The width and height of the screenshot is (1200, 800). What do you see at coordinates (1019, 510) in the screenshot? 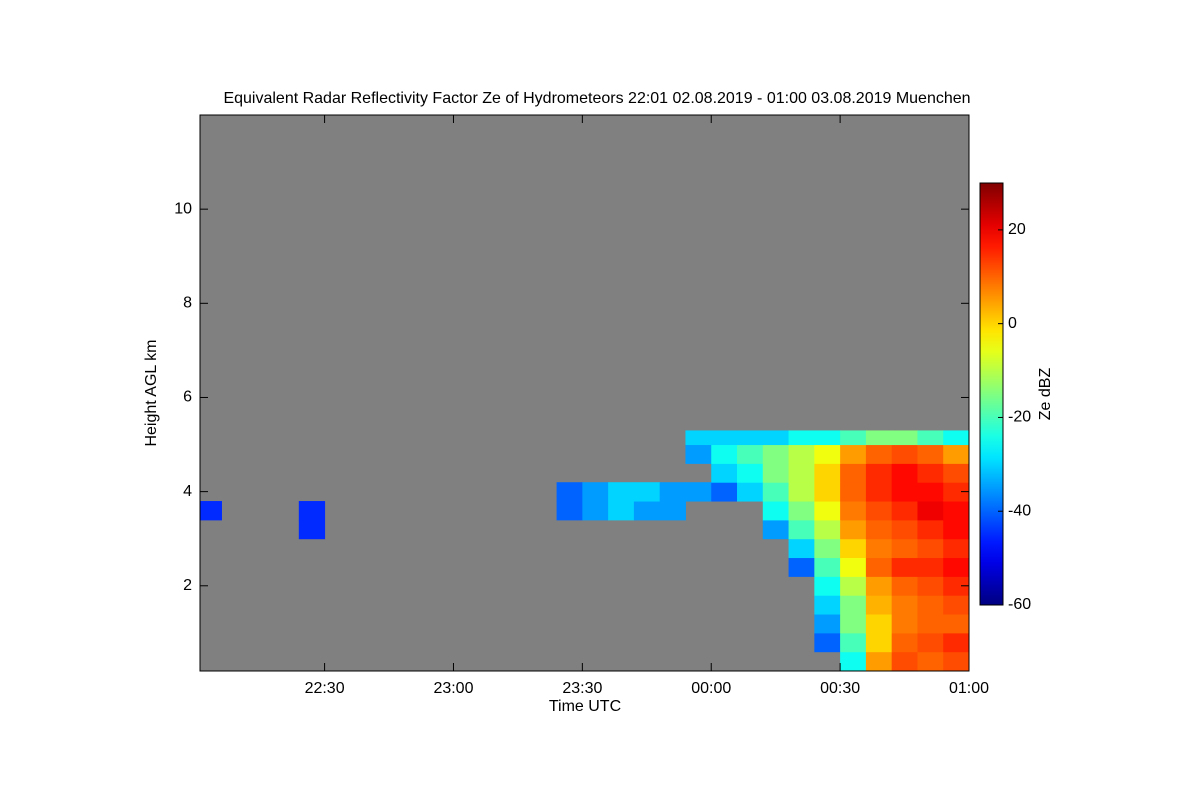
I see `colorbar-tick-label: -40` at bounding box center [1019, 510].